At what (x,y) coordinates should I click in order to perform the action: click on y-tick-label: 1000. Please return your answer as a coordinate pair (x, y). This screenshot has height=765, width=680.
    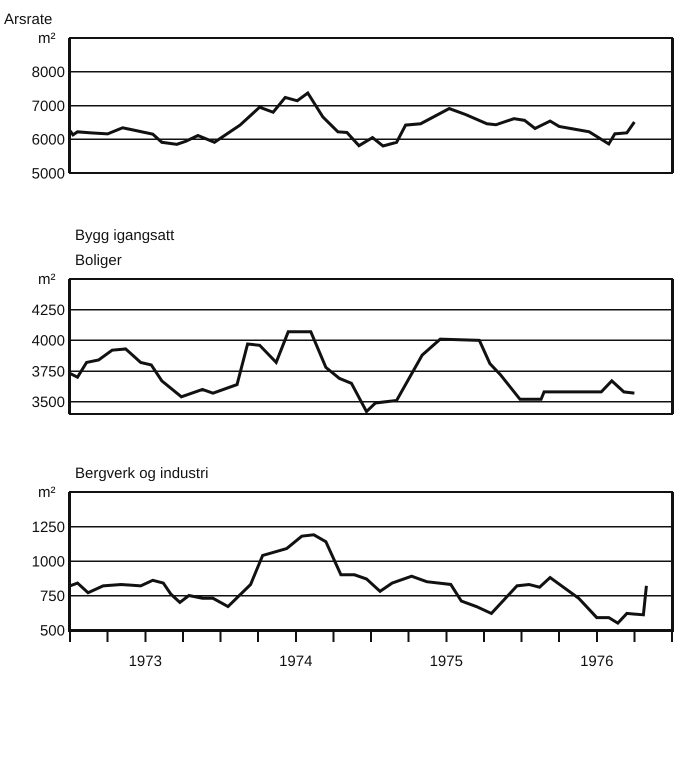
    Looking at the image, I should click on (48, 561).